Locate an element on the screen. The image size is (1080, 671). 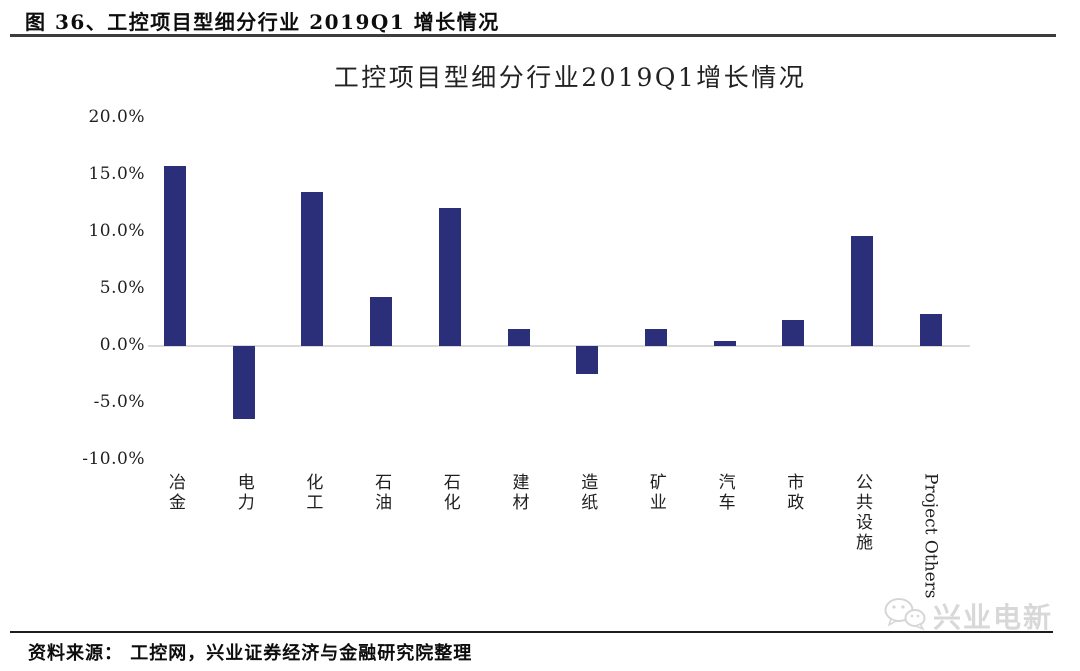
y-axis-tick-label: 5.0% is located at coordinates (122, 288).